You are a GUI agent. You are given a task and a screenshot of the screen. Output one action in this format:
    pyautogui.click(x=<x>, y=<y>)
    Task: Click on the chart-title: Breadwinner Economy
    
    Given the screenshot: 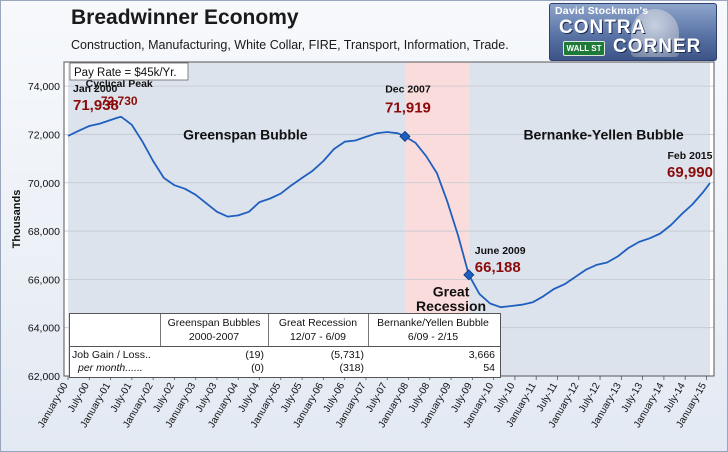 What is the action you would take?
    pyautogui.click(x=185, y=17)
    